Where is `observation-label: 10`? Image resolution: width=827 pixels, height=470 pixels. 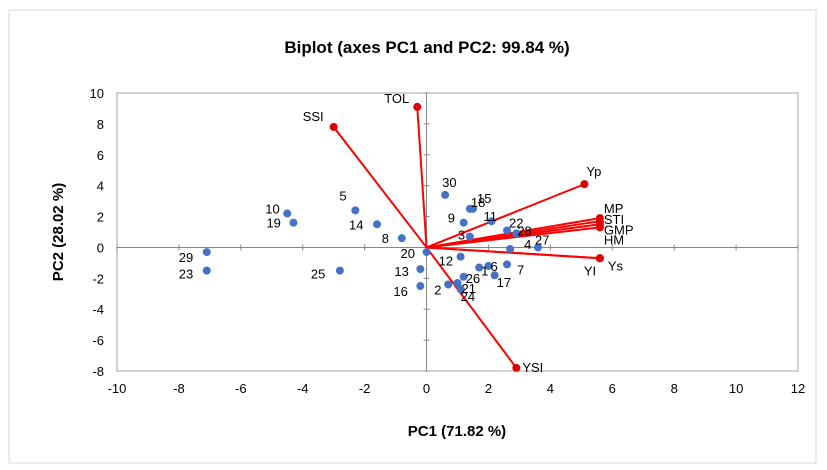 observation-label: 10 is located at coordinates (272, 208).